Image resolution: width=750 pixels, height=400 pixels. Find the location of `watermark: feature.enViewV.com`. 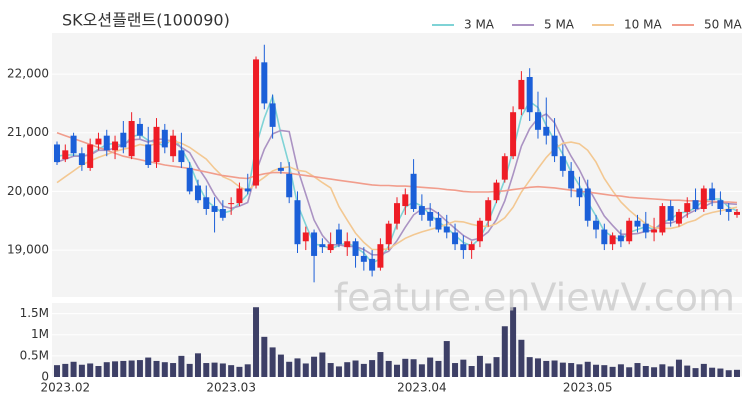

watermark: feature.enViewV.com is located at coordinates (534, 298).